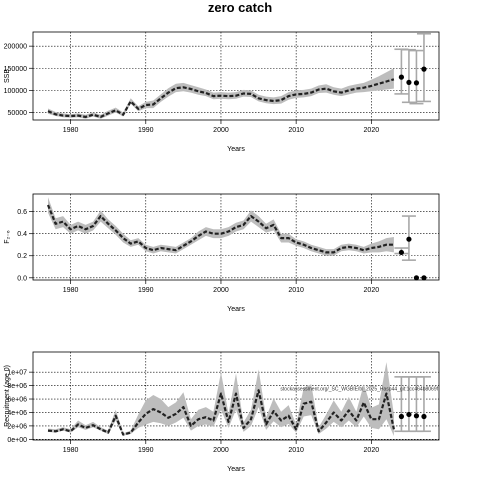  What do you see at coordinates (22, 256) in the screenshot?
I see `y-tick-label: 0.2` at bounding box center [22, 256].